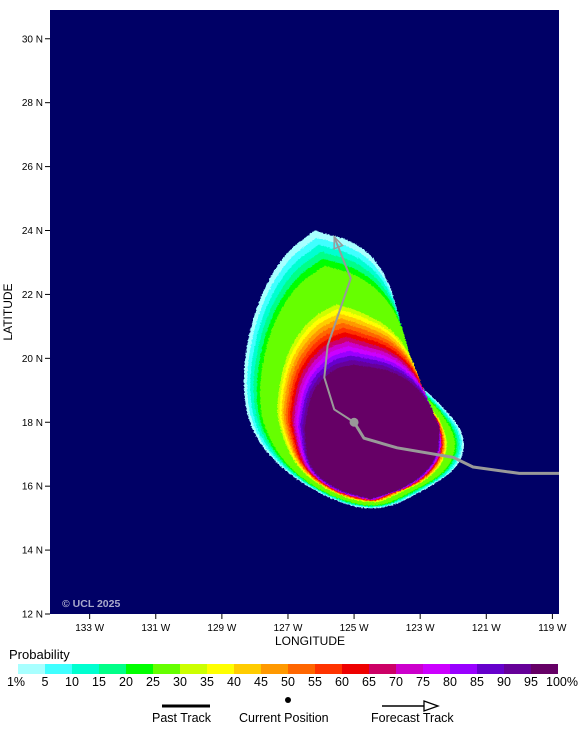 The width and height of the screenshot is (580, 734). Describe the element at coordinates (39, 654) in the screenshot. I see `legend-title: Probability` at that location.